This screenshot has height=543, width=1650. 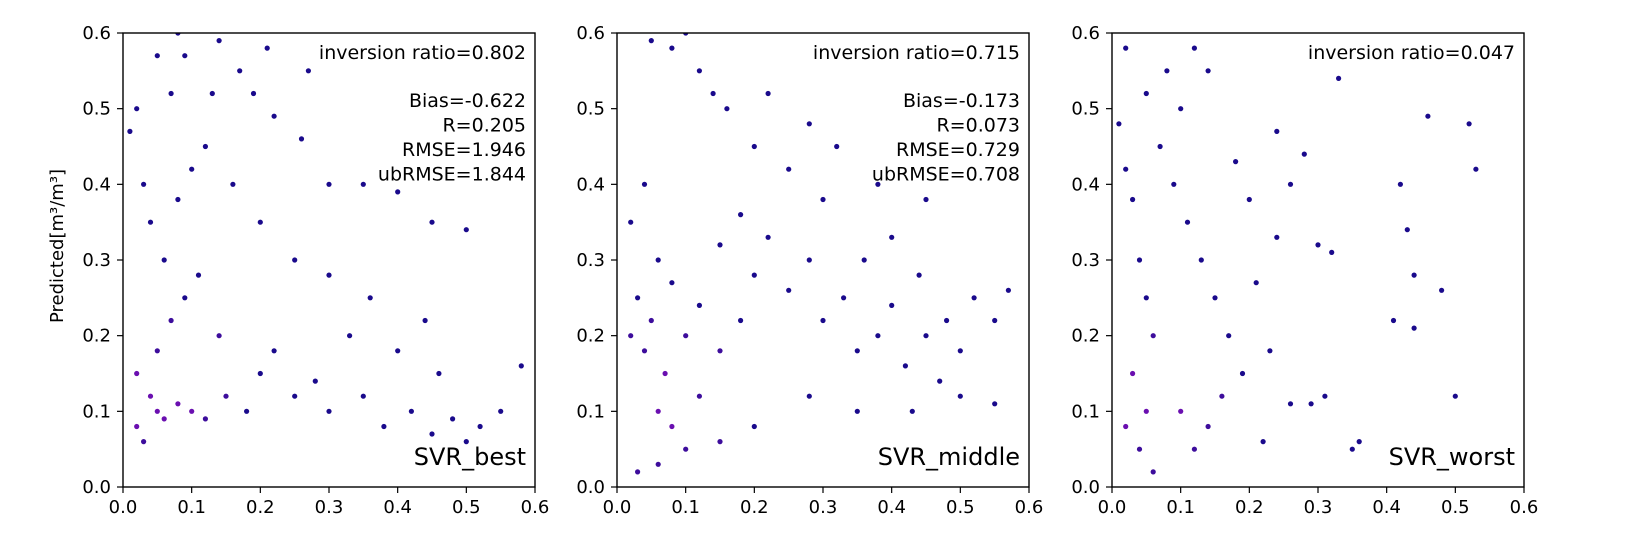 I want to click on inversion-ratio-label: inversion ratio=0.715, so click(x=916, y=53).